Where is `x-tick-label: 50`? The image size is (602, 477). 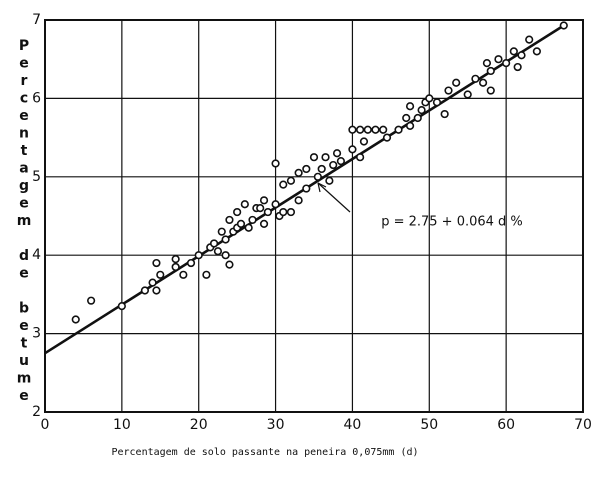
x-tick-label: 50 is located at coordinates (429, 425).